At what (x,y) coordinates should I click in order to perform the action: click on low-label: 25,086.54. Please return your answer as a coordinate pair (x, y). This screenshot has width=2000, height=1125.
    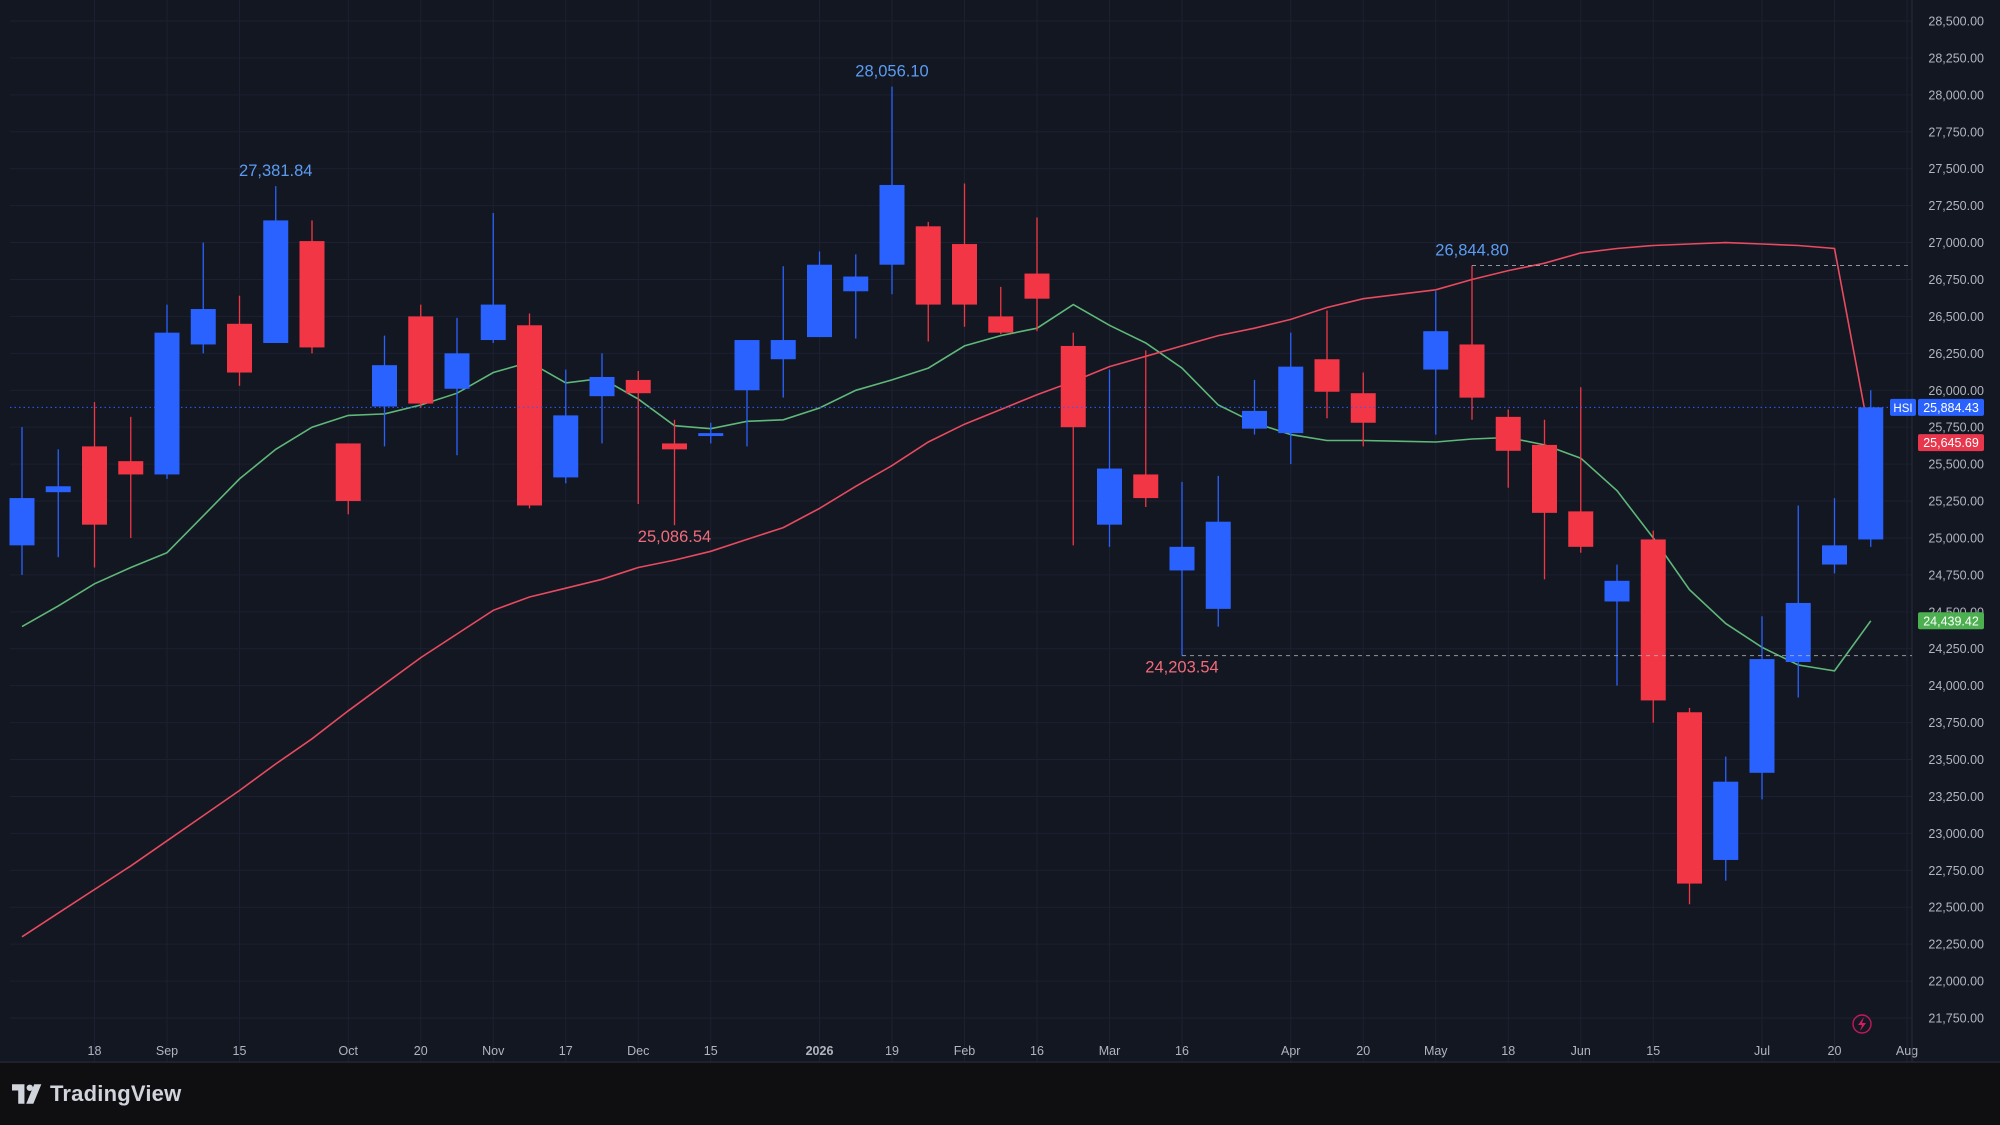
    Looking at the image, I should click on (674, 537).